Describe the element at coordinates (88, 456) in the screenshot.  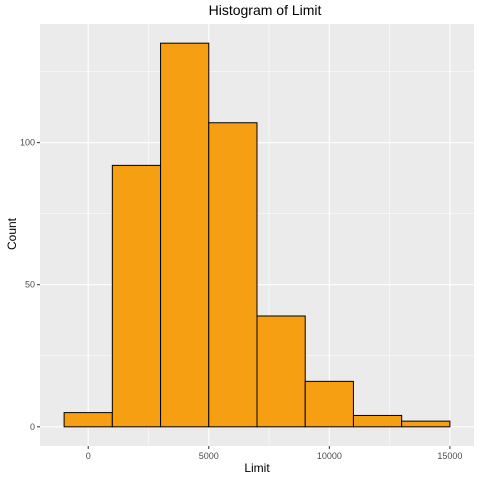
I see `x-tick-label: 0` at that location.